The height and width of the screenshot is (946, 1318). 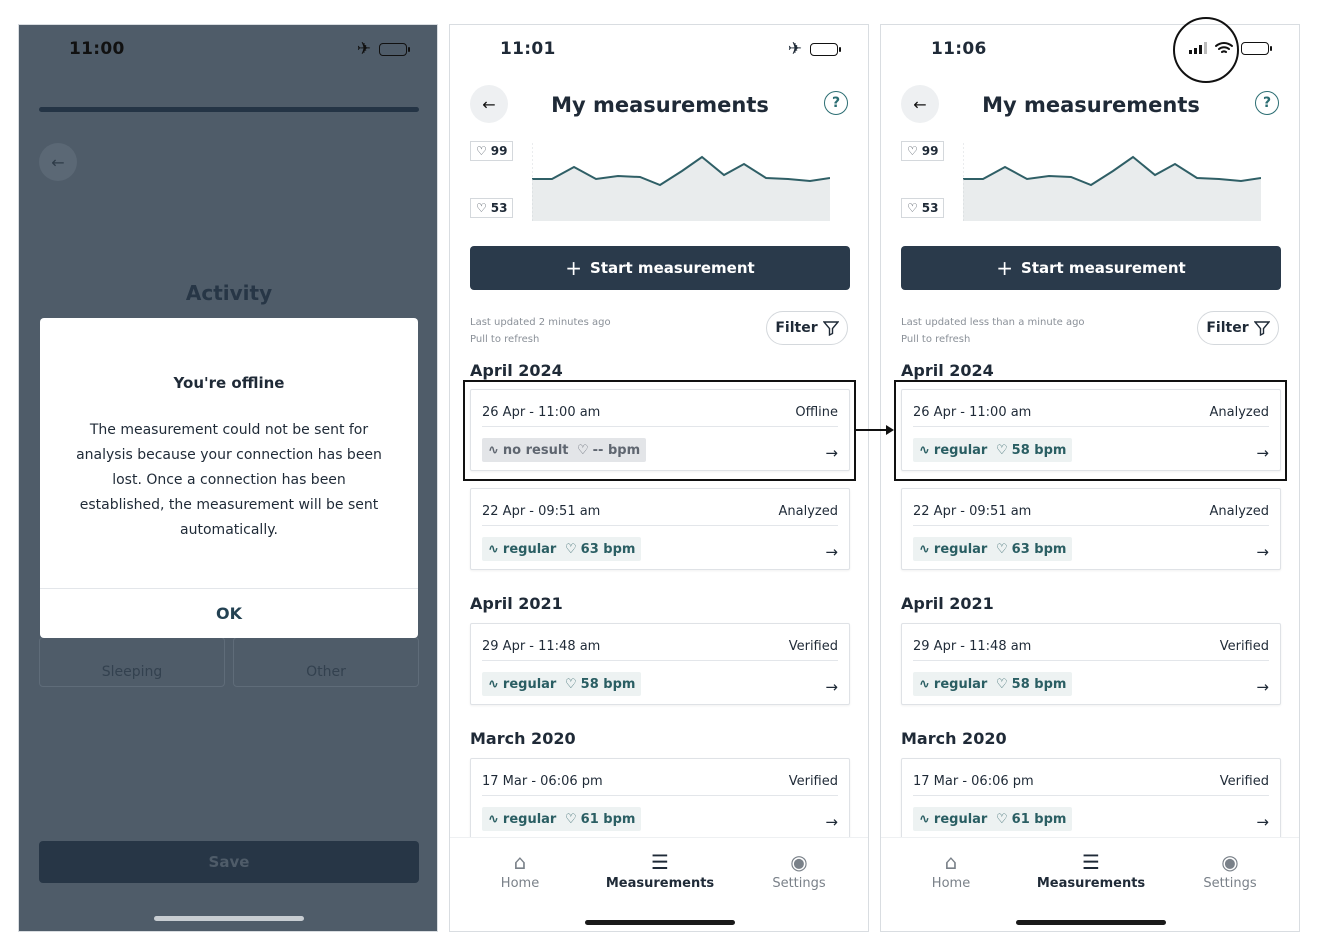 I want to click on user-circle-icon: ◉, so click(x=1230, y=862).